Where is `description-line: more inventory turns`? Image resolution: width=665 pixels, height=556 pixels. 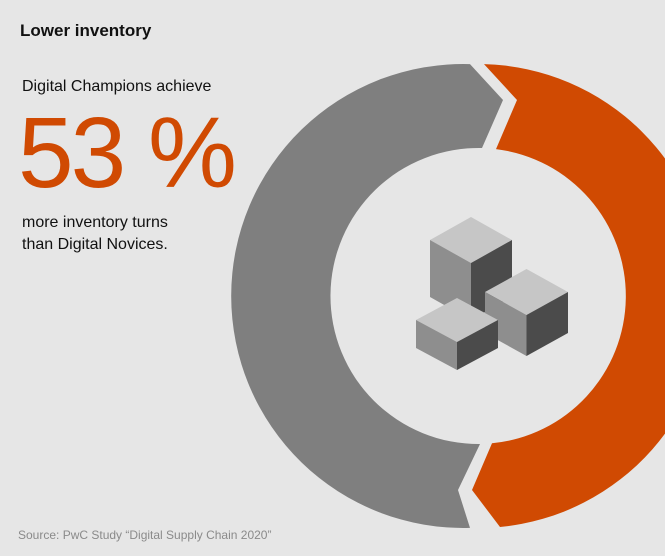 description-line: more inventory turns is located at coordinates (95, 222).